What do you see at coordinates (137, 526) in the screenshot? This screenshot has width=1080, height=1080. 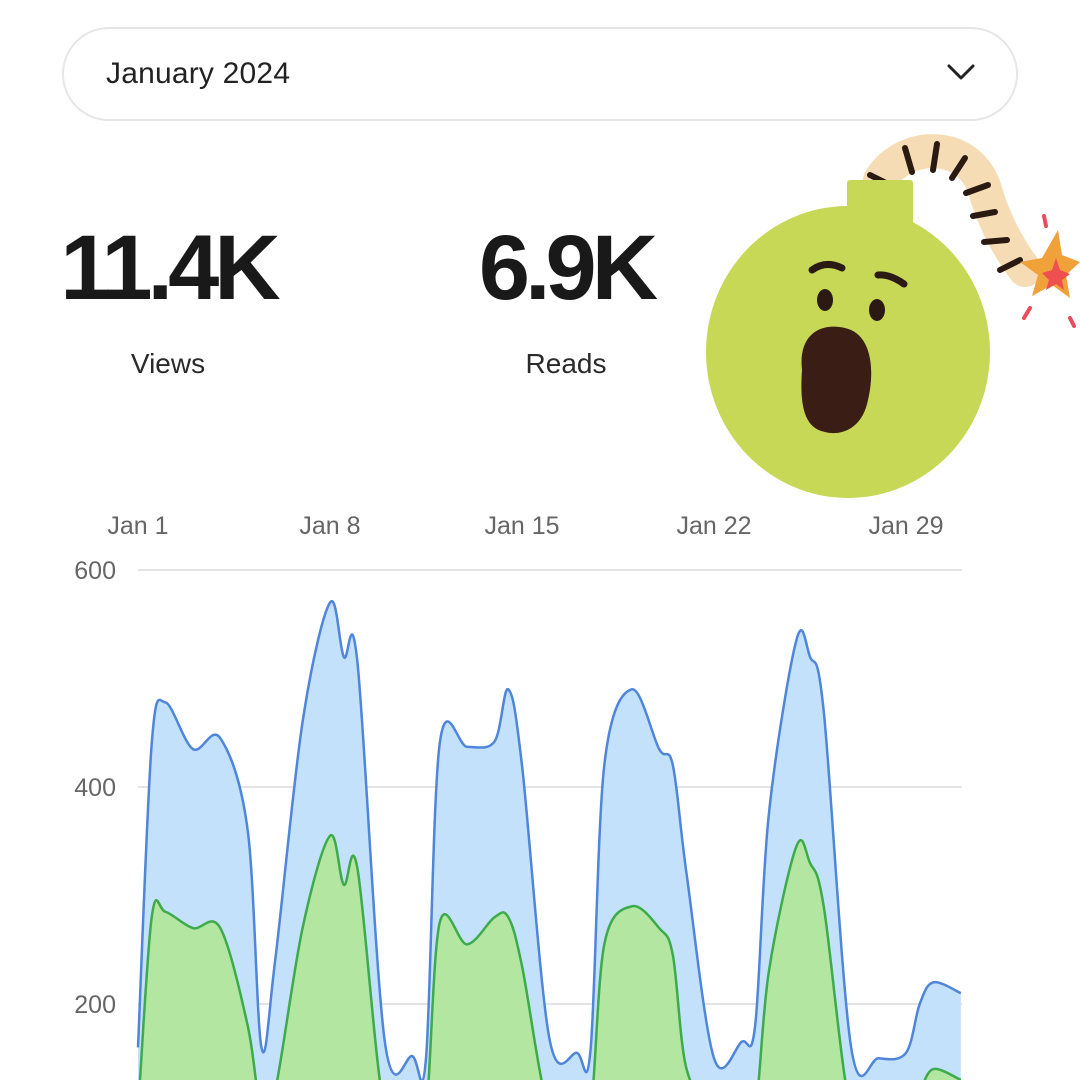 I see `x-tick-label: Jan 1` at bounding box center [137, 526].